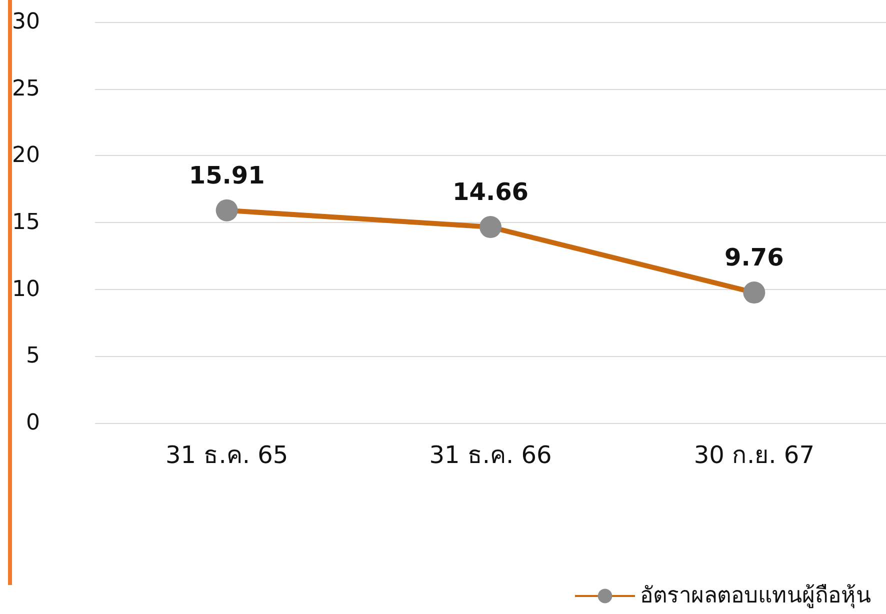 The image size is (886, 614). Describe the element at coordinates (755, 596) in the screenshot. I see `legend-label: อัตราผลตอบแทนผู้ถือหุ้น` at that location.